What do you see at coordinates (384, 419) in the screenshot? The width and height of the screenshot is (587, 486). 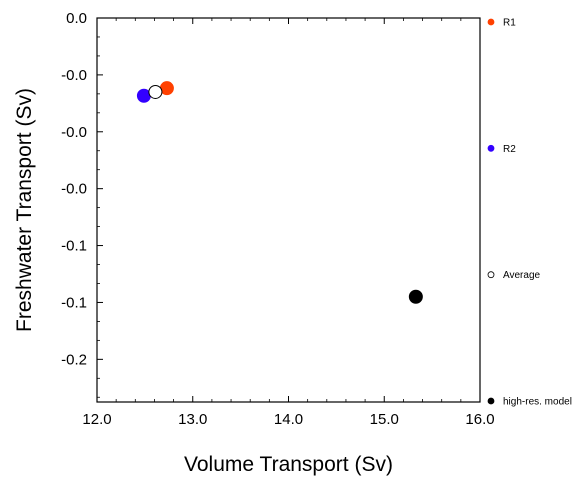 I see `x-tick-label: 15.0` at bounding box center [384, 419].